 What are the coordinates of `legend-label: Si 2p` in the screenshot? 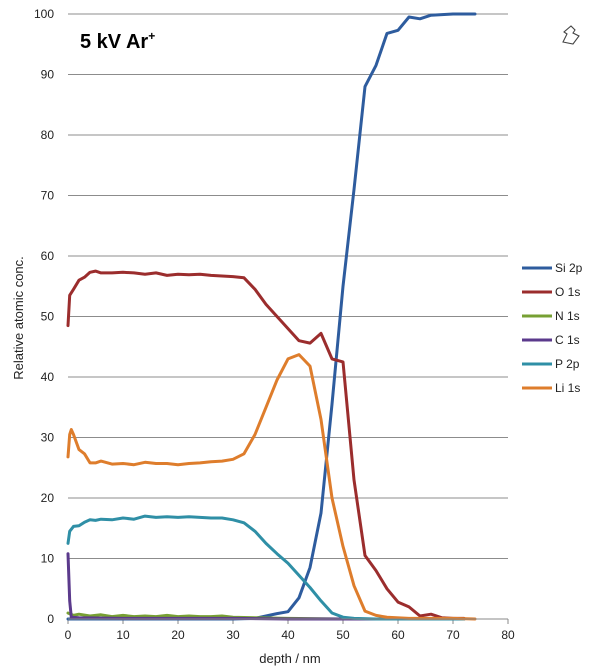 It's located at (569, 268).